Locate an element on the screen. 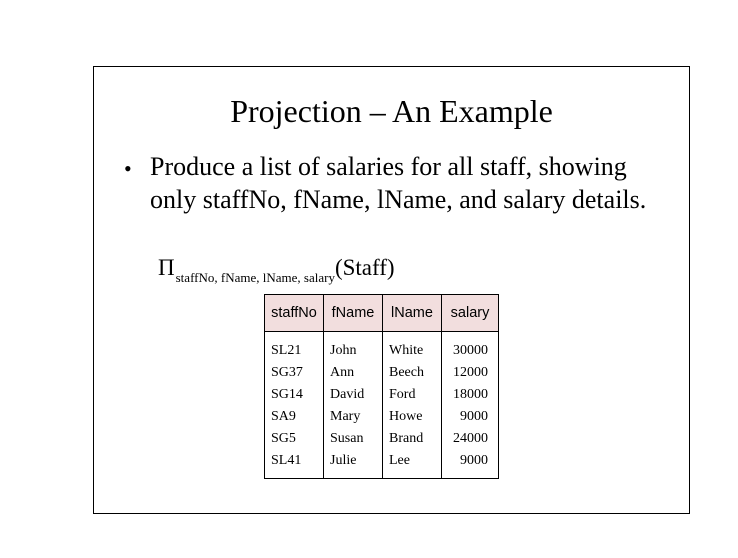  cell-fName: John is located at coordinates (353, 346).